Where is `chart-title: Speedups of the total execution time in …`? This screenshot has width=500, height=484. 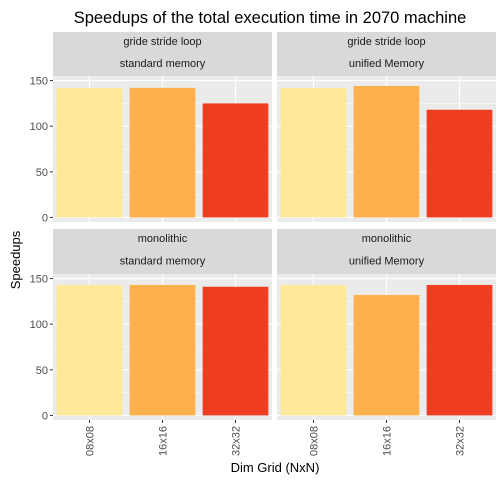 chart-title: Speedups of the total execution time in … is located at coordinates (270, 18).